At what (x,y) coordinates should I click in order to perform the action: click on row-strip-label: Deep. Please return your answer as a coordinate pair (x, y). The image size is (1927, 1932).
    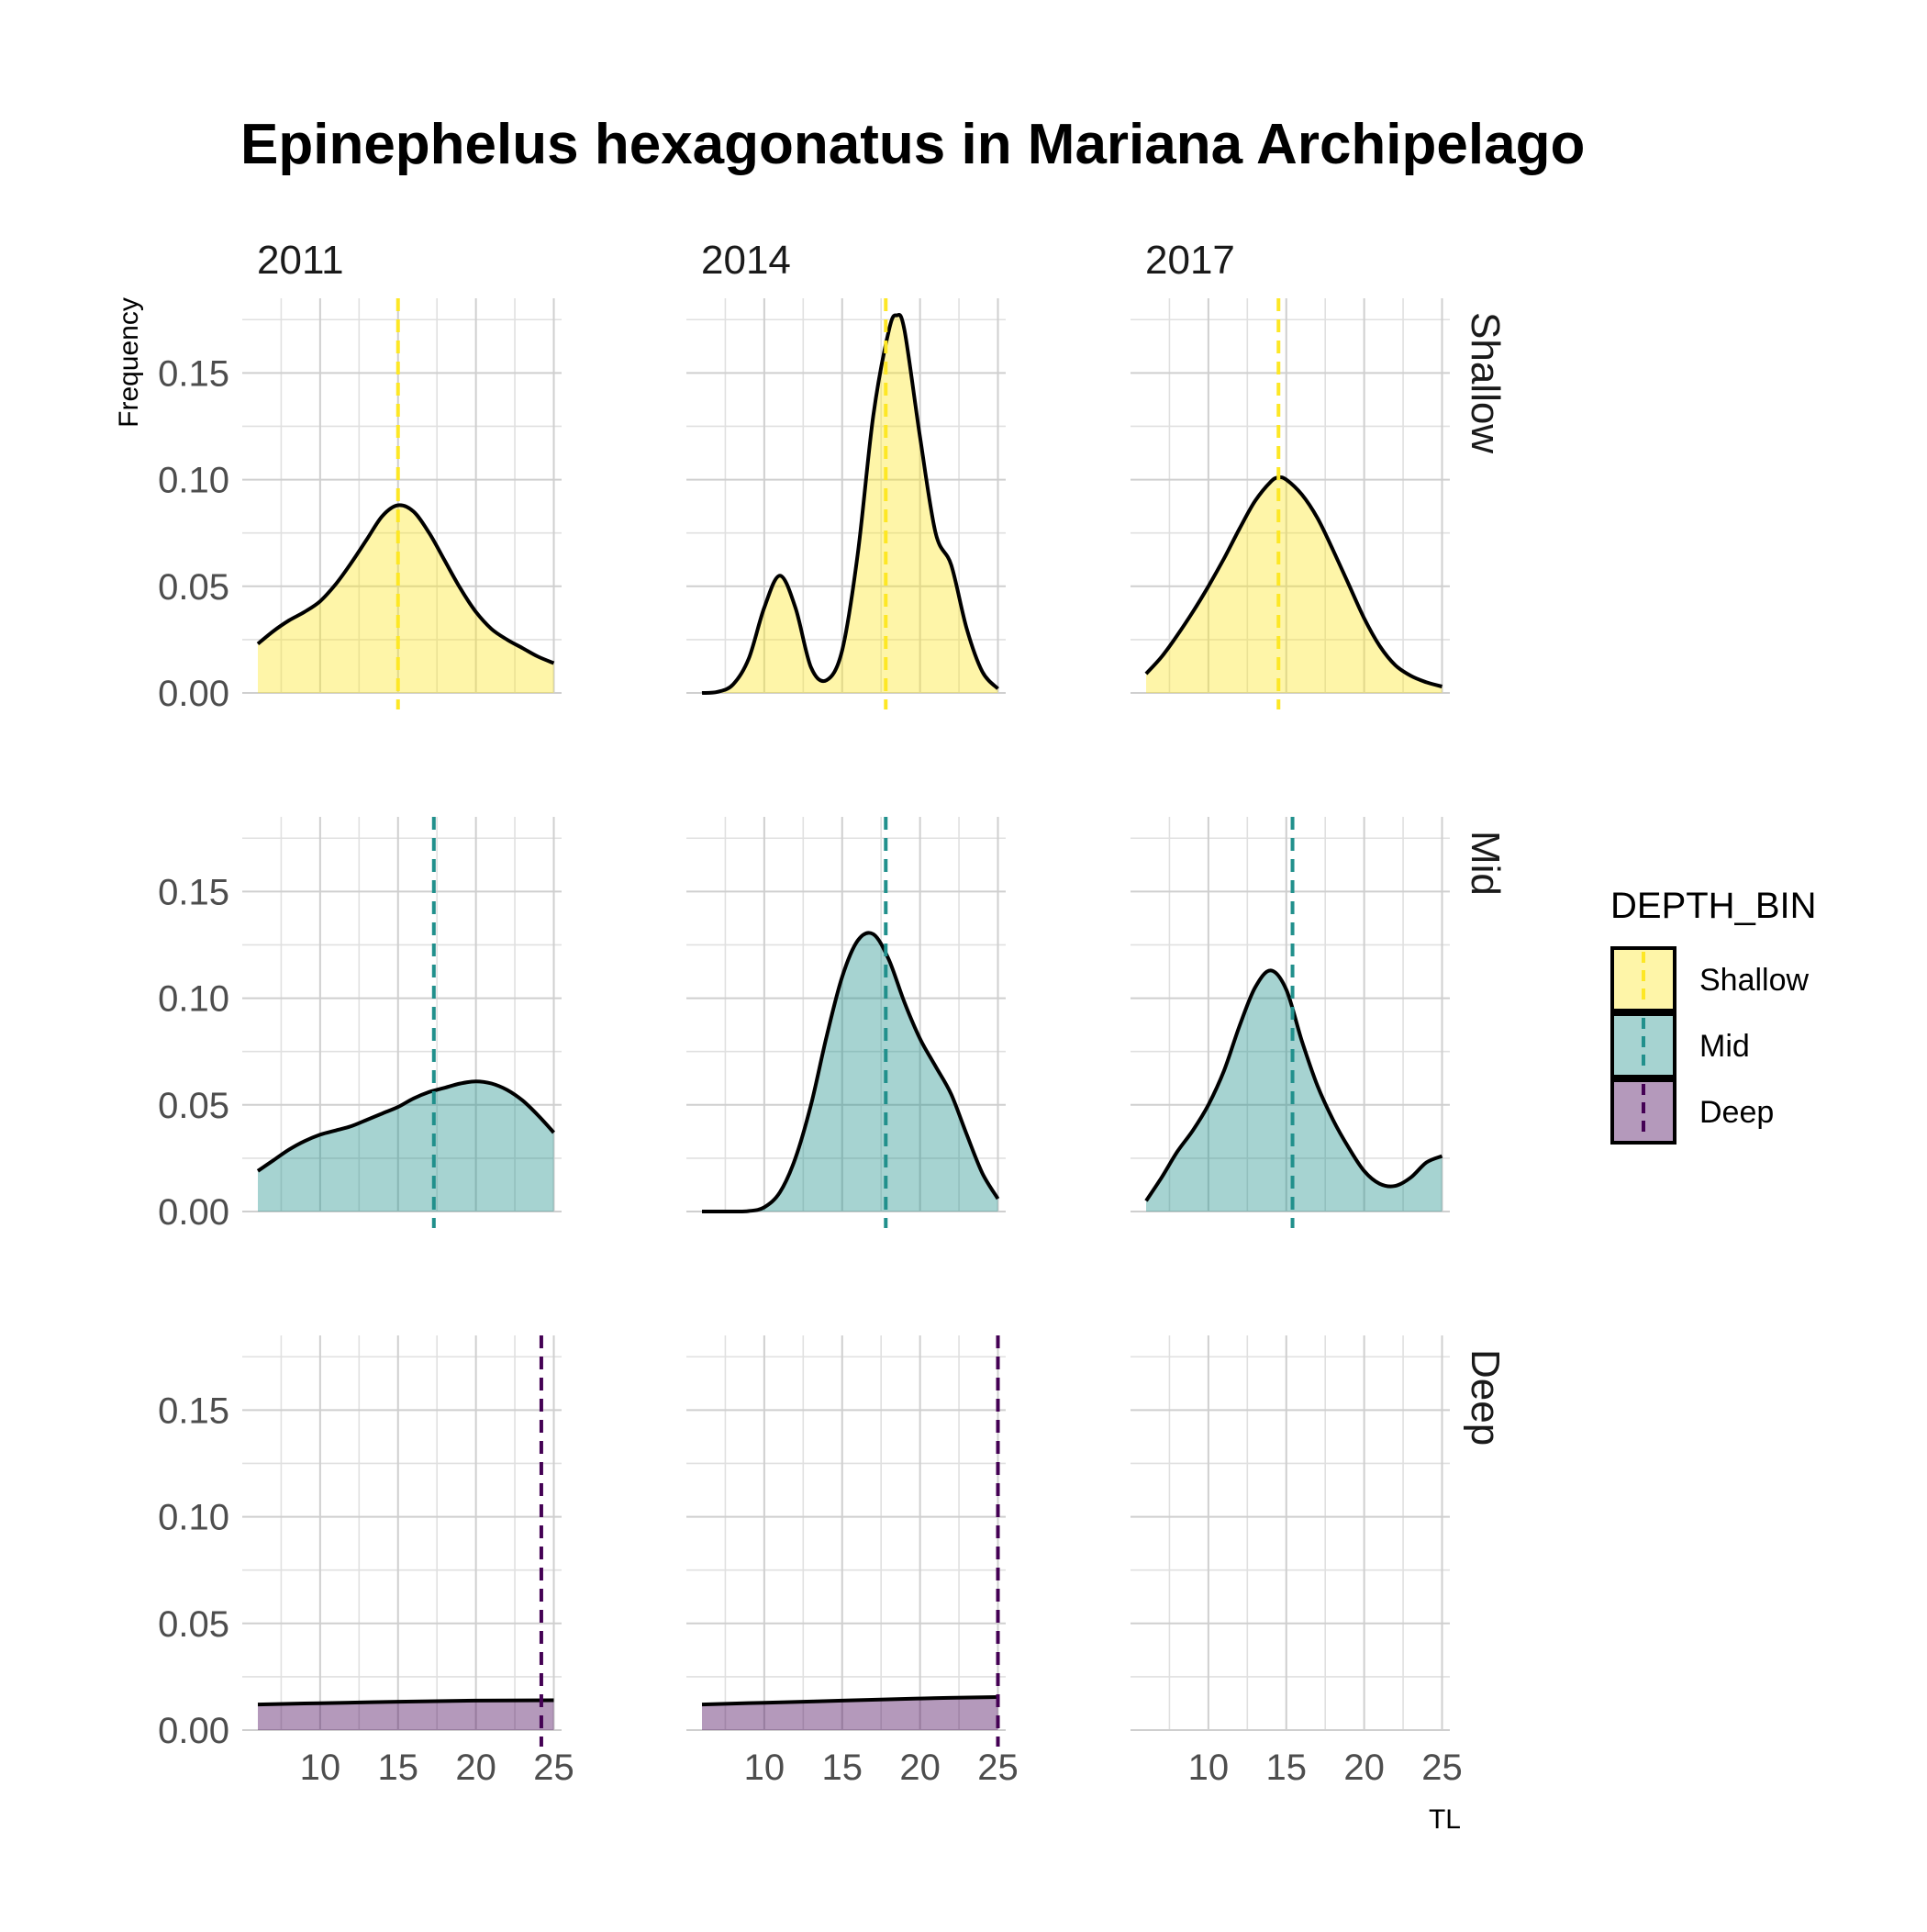
    Looking at the image, I should click on (1485, 1397).